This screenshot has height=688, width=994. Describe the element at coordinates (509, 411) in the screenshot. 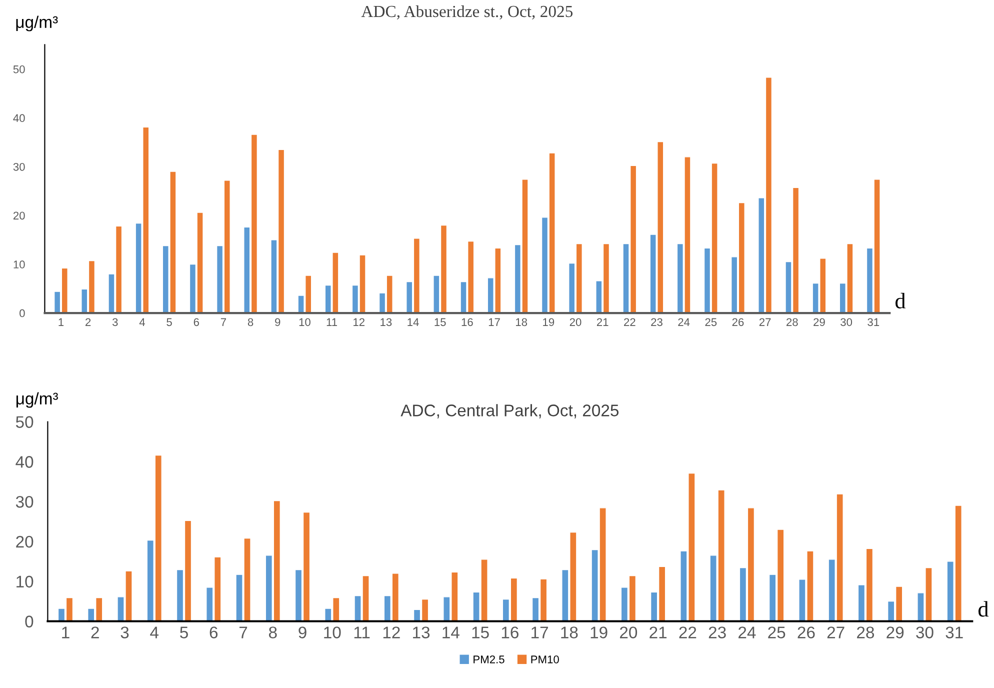

I see `chart-title: ADC, Central Park, Oct, 2025` at that location.